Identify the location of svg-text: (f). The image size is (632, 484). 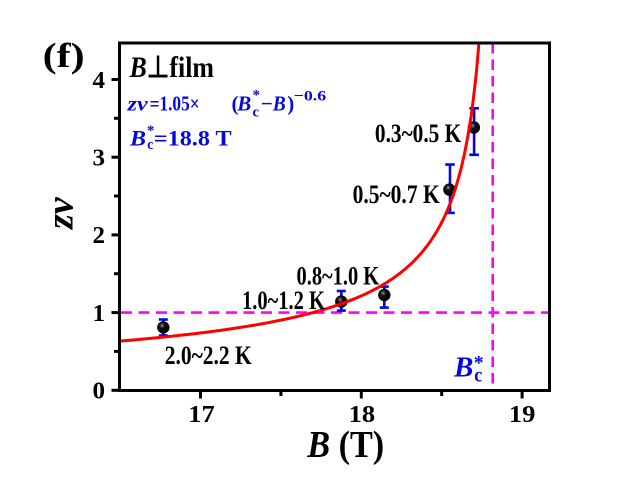
(64, 55).